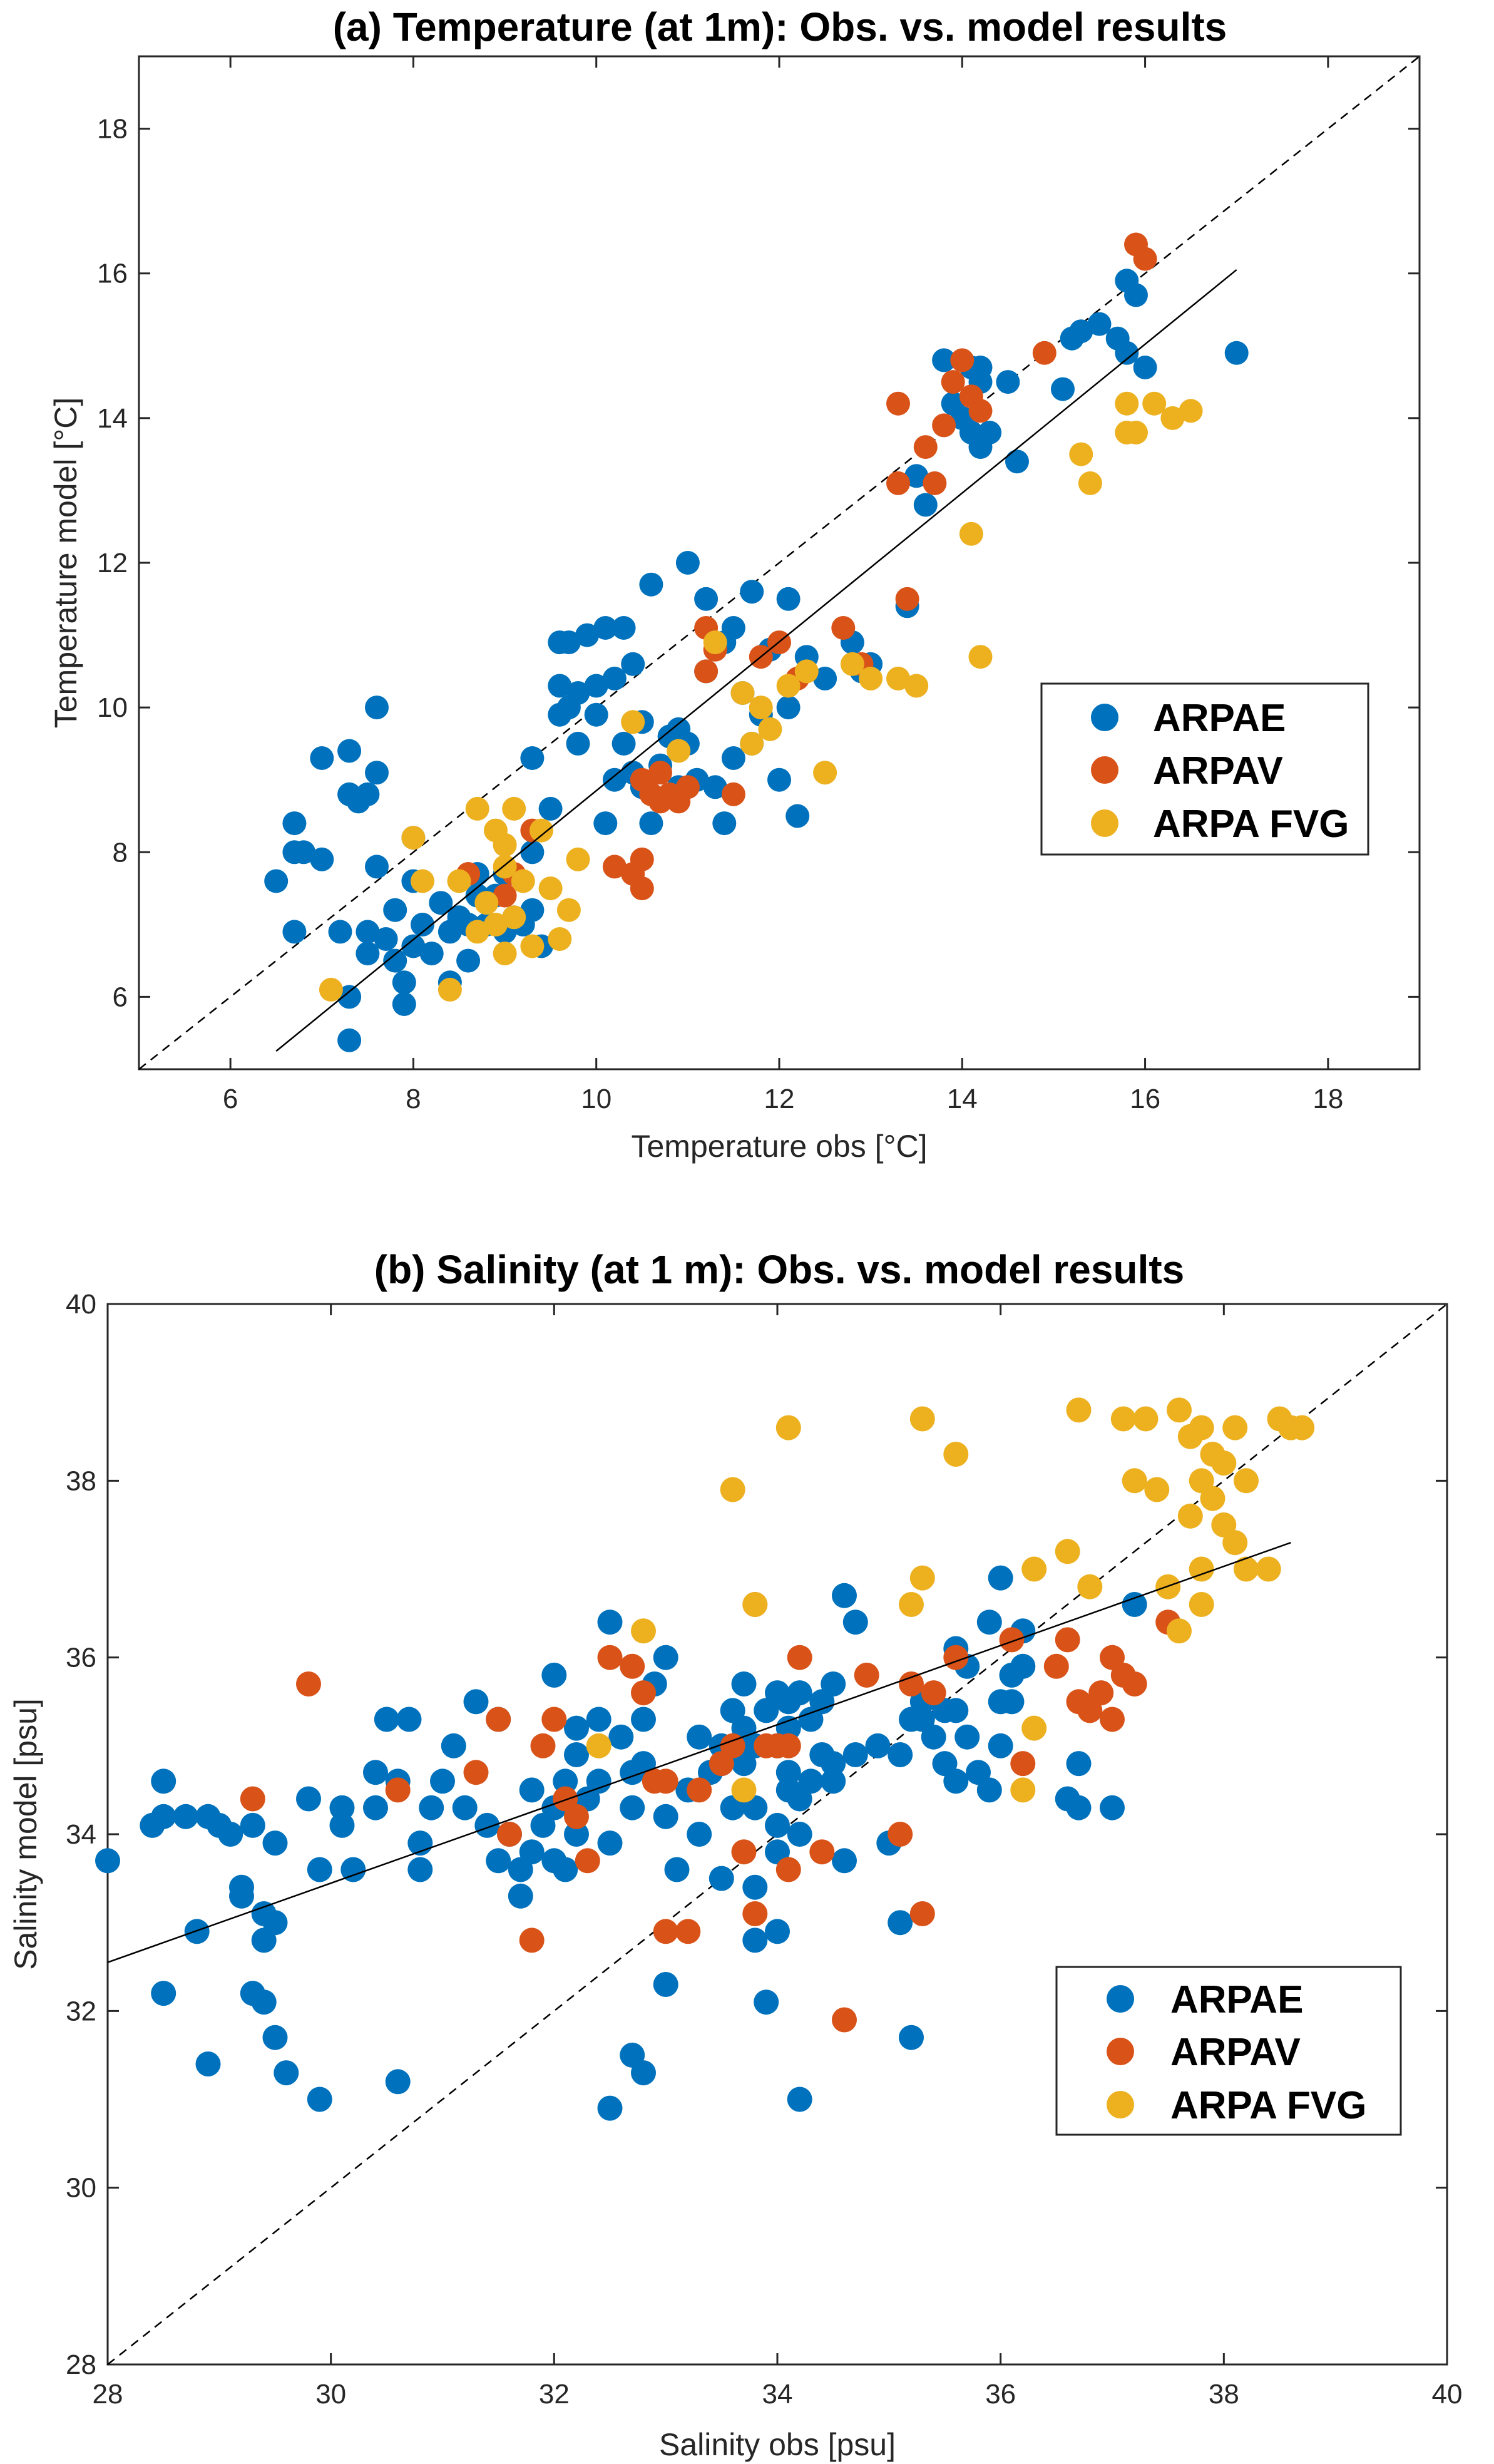 Image resolution: width=1494 pixels, height=2464 pixels. I want to click on salinity-x-tick-label: 30, so click(331, 2394).